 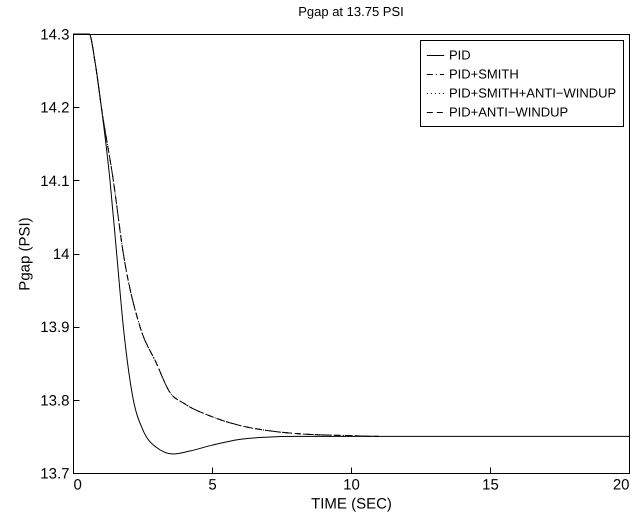 I want to click on y-axis-title: Pgap (PSI), so click(x=25, y=254).